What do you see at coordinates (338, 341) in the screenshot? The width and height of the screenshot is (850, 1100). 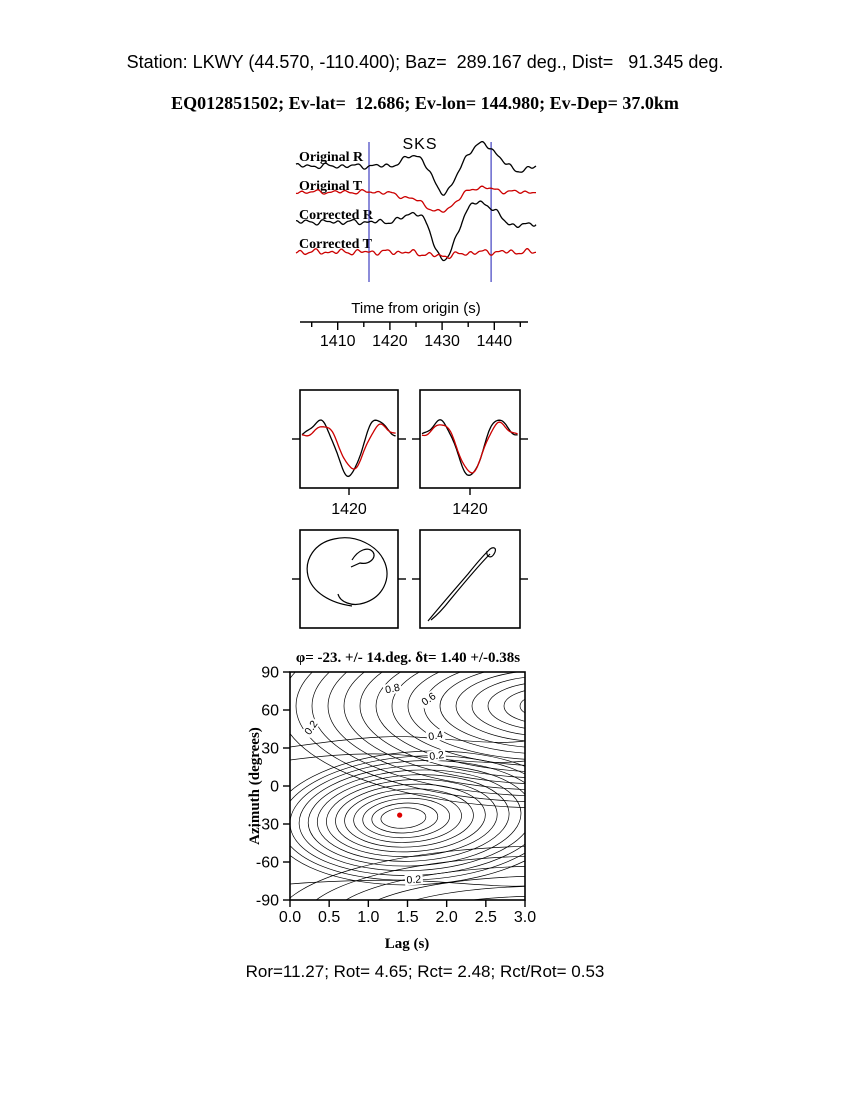 I see `time-tick-label: 1410` at bounding box center [338, 341].